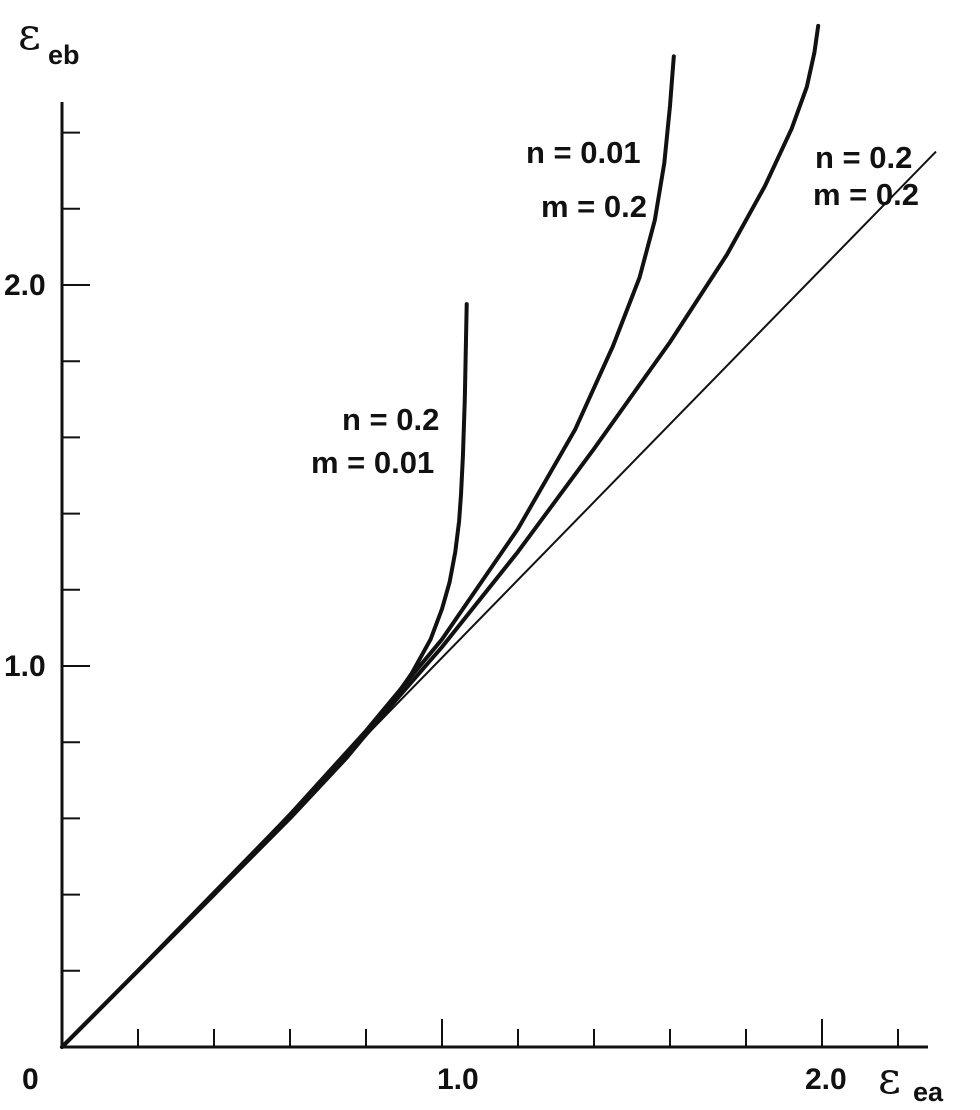 This screenshot has width=980, height=1110. What do you see at coordinates (458, 1079) in the screenshot?
I see `x-tick-label: 1.0` at bounding box center [458, 1079].